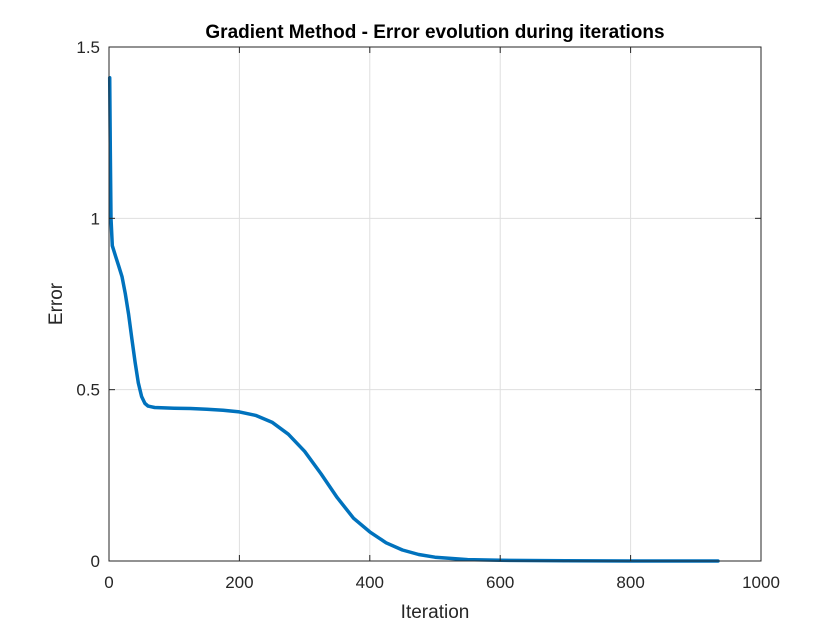 This screenshot has height=630, width=840. Describe the element at coordinates (88, 47) in the screenshot. I see `y-tick-label: 1.5` at that location.